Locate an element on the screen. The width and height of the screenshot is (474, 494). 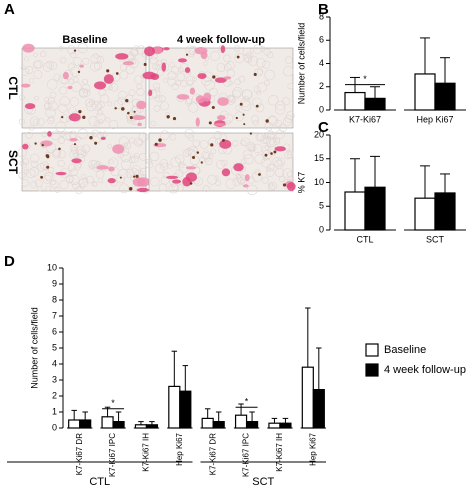
x-tick-label: SCT is located at coordinates (435, 239).